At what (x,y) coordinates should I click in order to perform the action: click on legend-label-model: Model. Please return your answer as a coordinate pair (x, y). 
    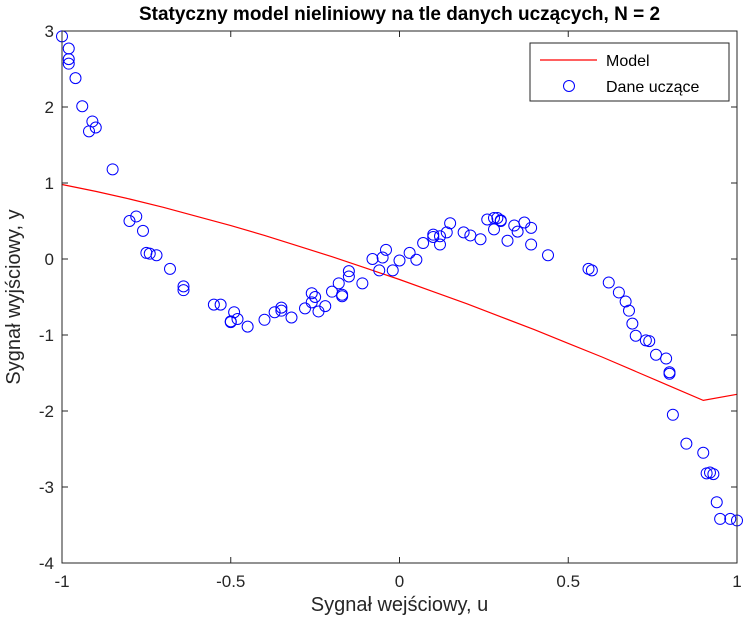
    Looking at the image, I should click on (628, 61).